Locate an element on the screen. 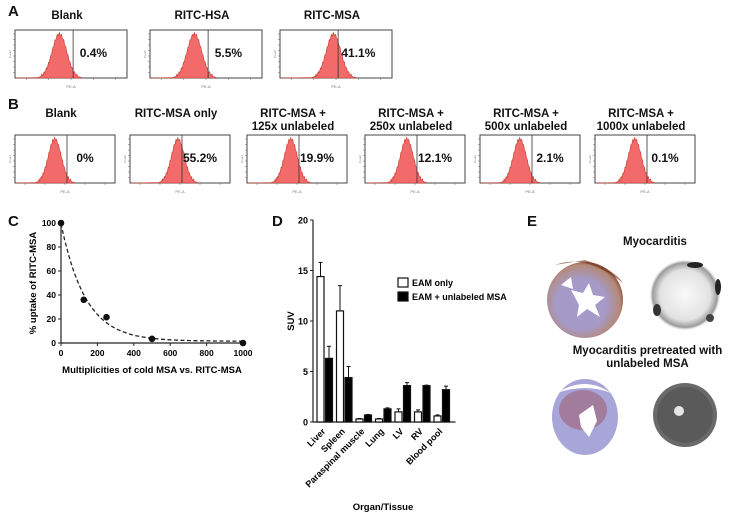 This screenshot has width=730, height=515. histology-image-pretreated is located at coordinates (585, 417).